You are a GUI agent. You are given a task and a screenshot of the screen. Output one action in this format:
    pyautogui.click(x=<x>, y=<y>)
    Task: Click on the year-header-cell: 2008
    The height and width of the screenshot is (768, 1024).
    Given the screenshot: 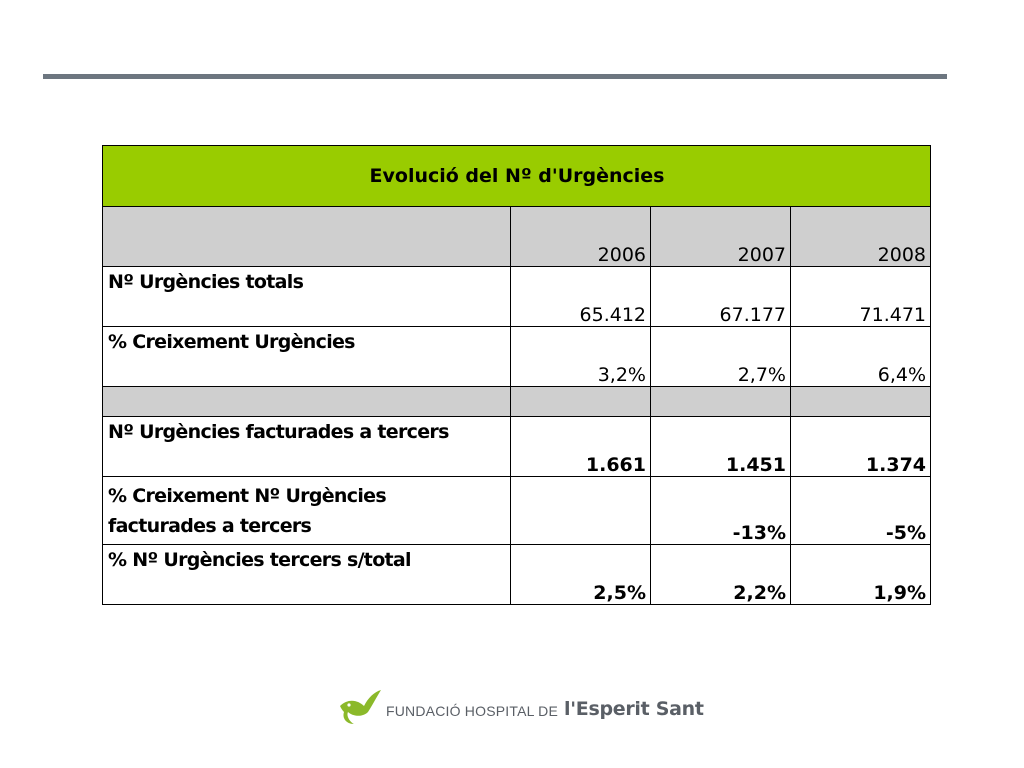 What is the action you would take?
    pyautogui.click(x=860, y=236)
    